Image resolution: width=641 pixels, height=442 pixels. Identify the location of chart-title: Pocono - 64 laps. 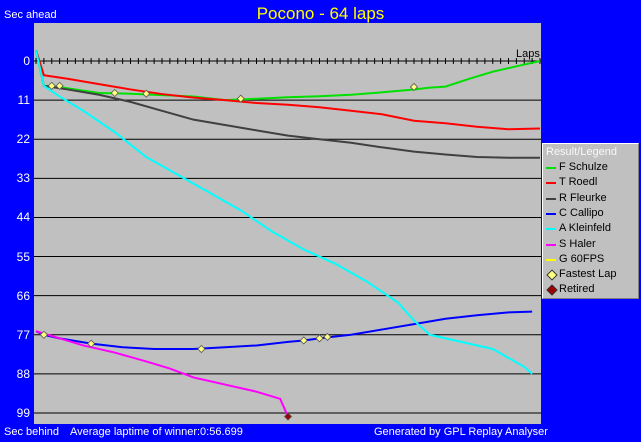
(320, 13).